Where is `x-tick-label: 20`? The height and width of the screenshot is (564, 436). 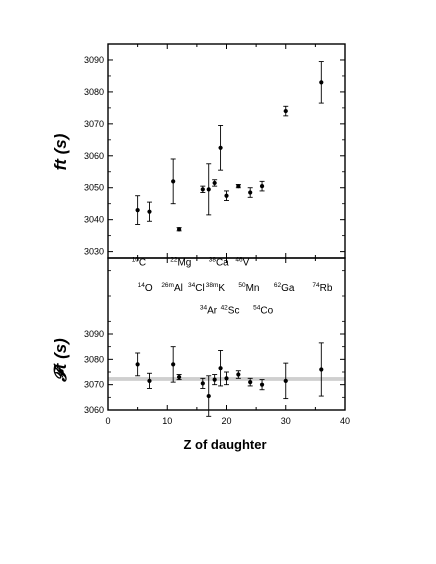
x-tick-label: 20 is located at coordinates (226, 421).